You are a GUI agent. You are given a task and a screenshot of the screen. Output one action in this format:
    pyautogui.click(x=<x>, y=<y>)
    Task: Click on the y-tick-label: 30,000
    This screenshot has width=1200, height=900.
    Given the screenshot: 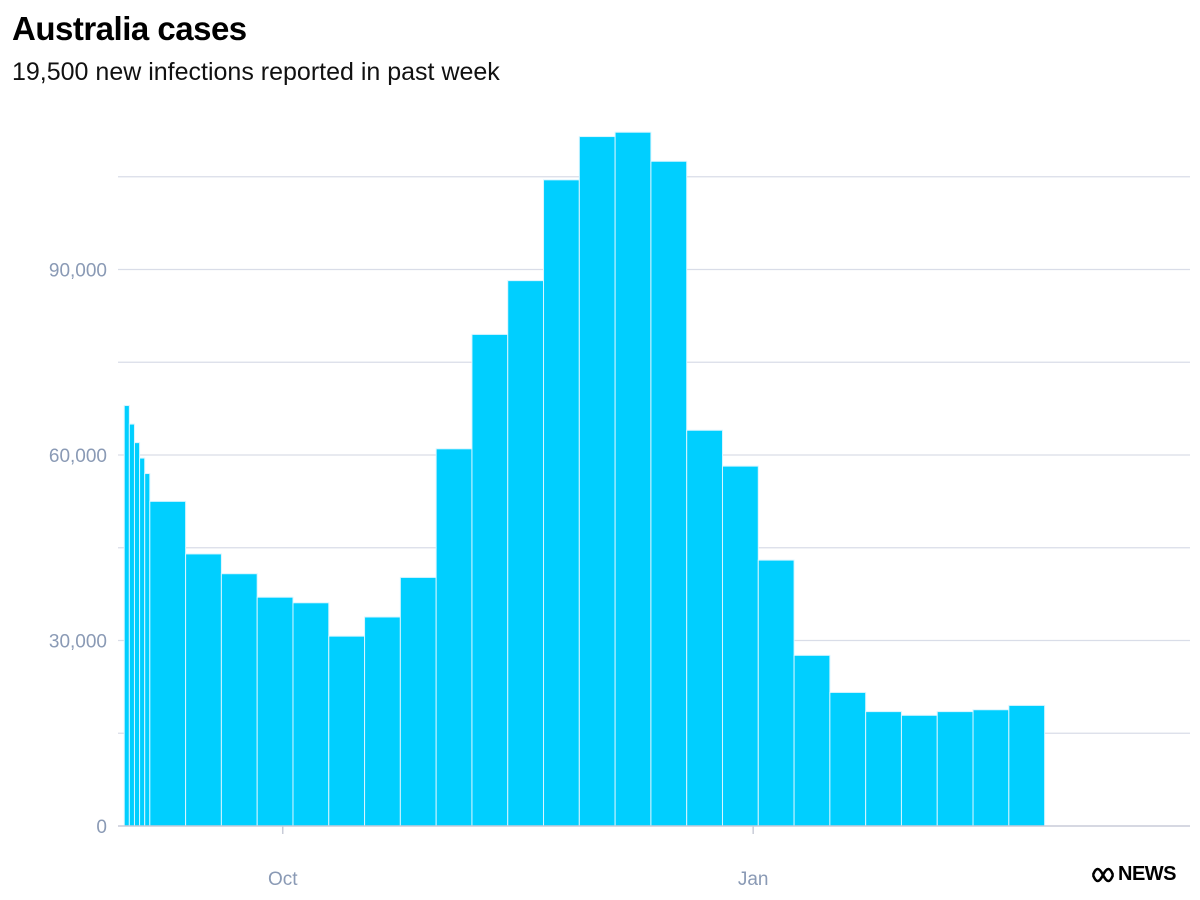 What is the action you would take?
    pyautogui.click(x=78, y=642)
    